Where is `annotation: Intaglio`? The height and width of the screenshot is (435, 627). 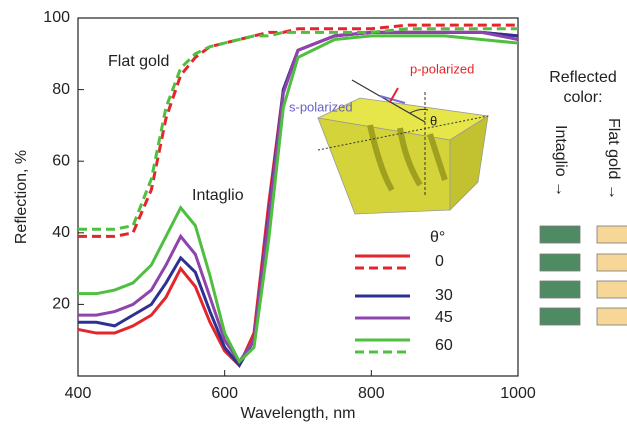
annotation: Intaglio is located at coordinates (218, 195).